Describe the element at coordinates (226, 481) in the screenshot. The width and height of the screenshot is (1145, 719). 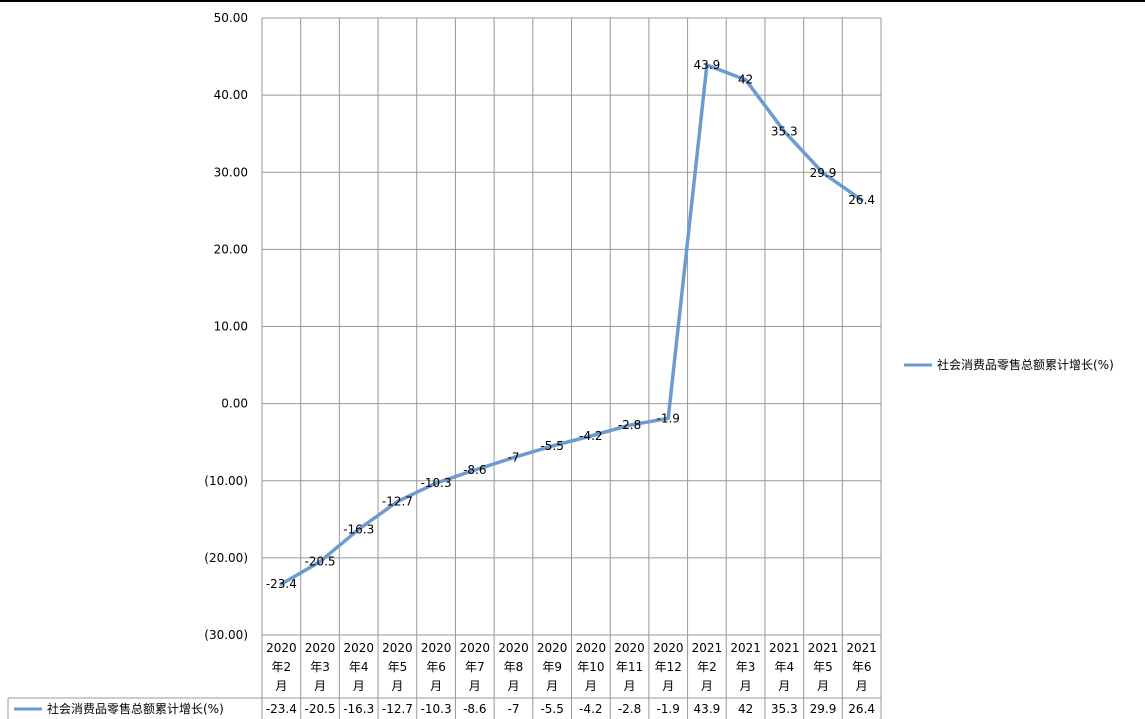
I see `y-tick-label: (10.00)` at that location.